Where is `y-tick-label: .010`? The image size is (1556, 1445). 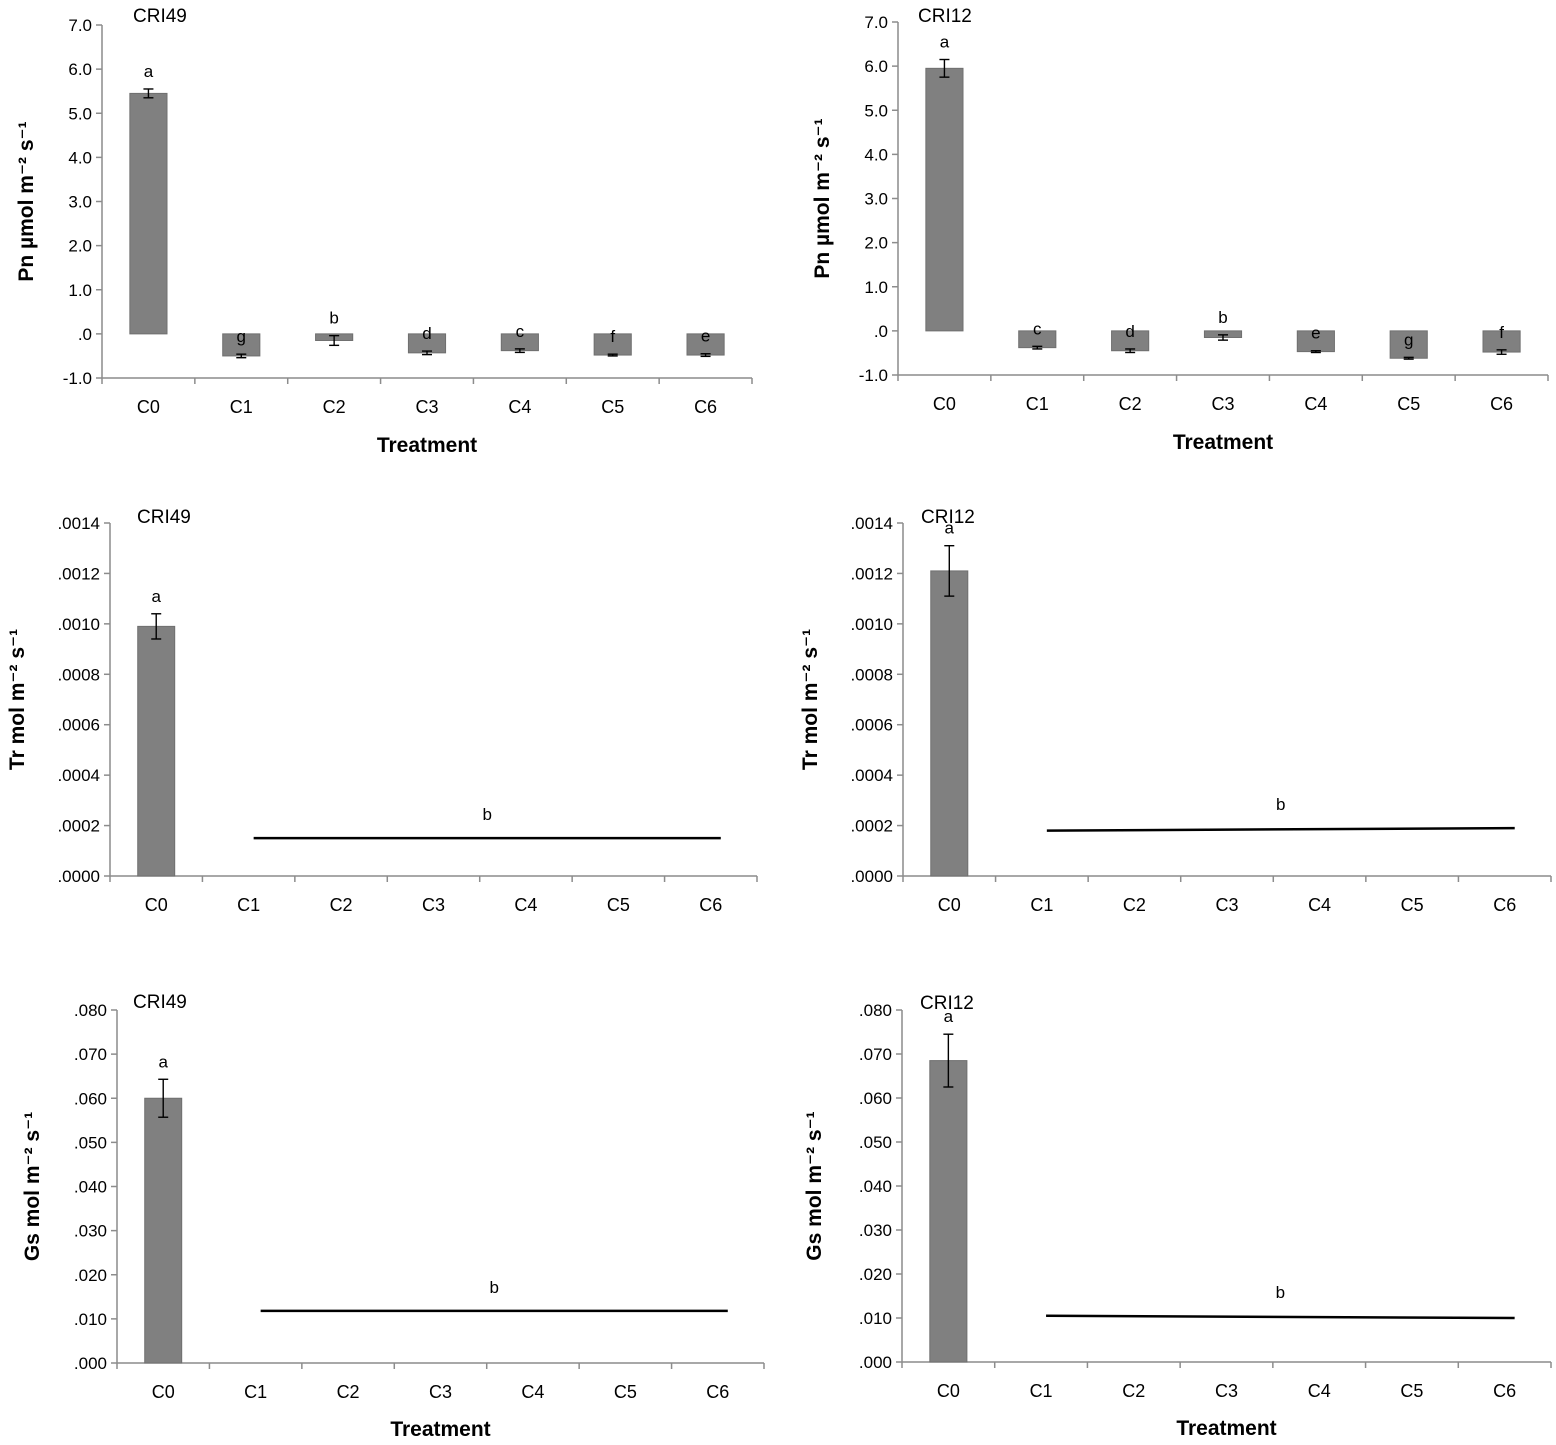
y-tick-label: .010 is located at coordinates (875, 1318).